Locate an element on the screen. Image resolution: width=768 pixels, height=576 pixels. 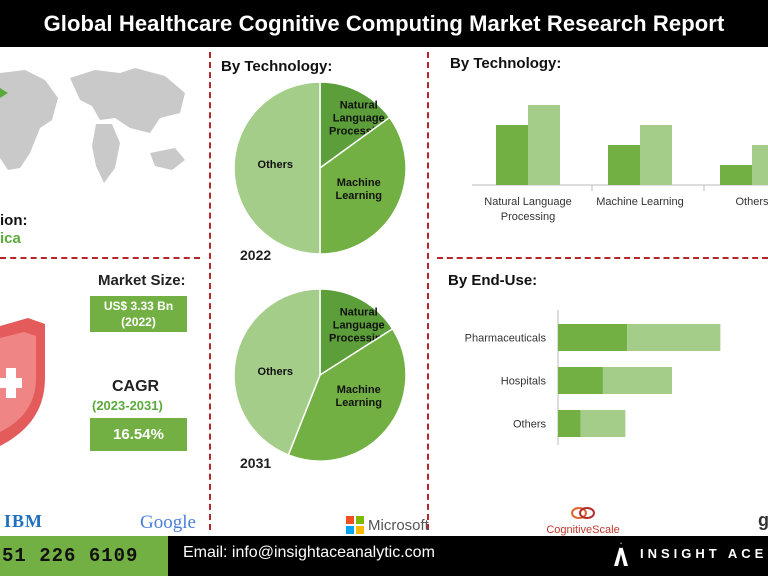
bar-chart-title: By Technology: is located at coordinates (506, 63).